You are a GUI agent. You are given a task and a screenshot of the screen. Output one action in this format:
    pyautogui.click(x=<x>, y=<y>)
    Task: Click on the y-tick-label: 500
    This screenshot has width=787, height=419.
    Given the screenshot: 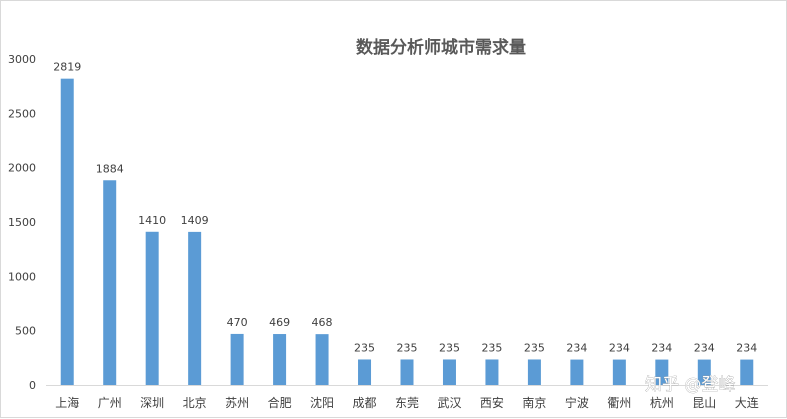 What is the action you would take?
    pyautogui.click(x=25, y=331)
    